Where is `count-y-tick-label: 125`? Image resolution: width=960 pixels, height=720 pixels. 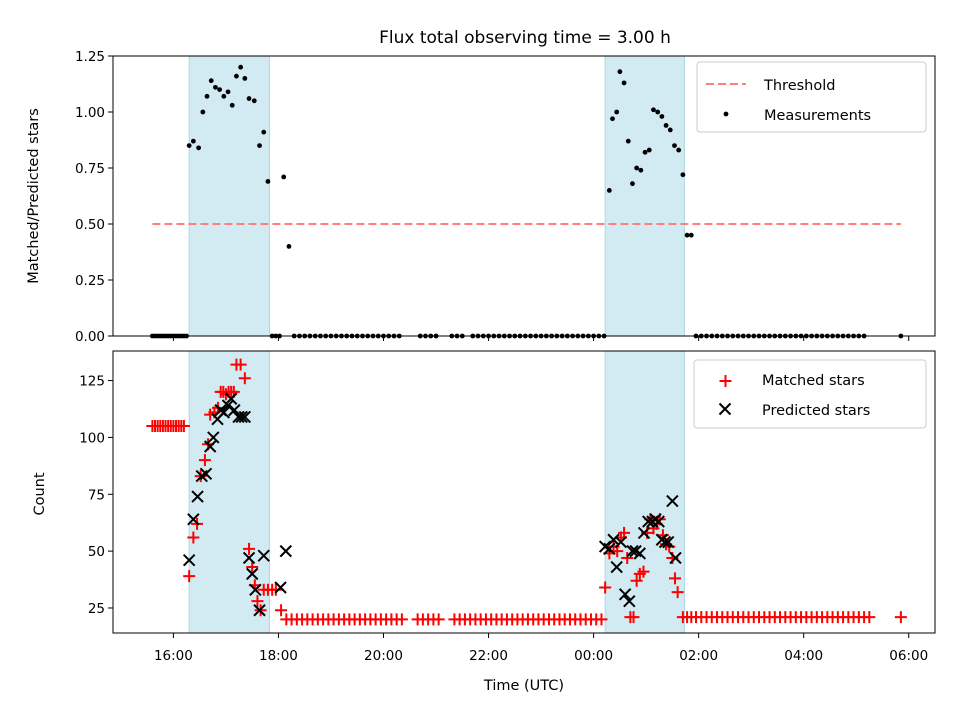 count-y-tick-label: 125 is located at coordinates (92, 382).